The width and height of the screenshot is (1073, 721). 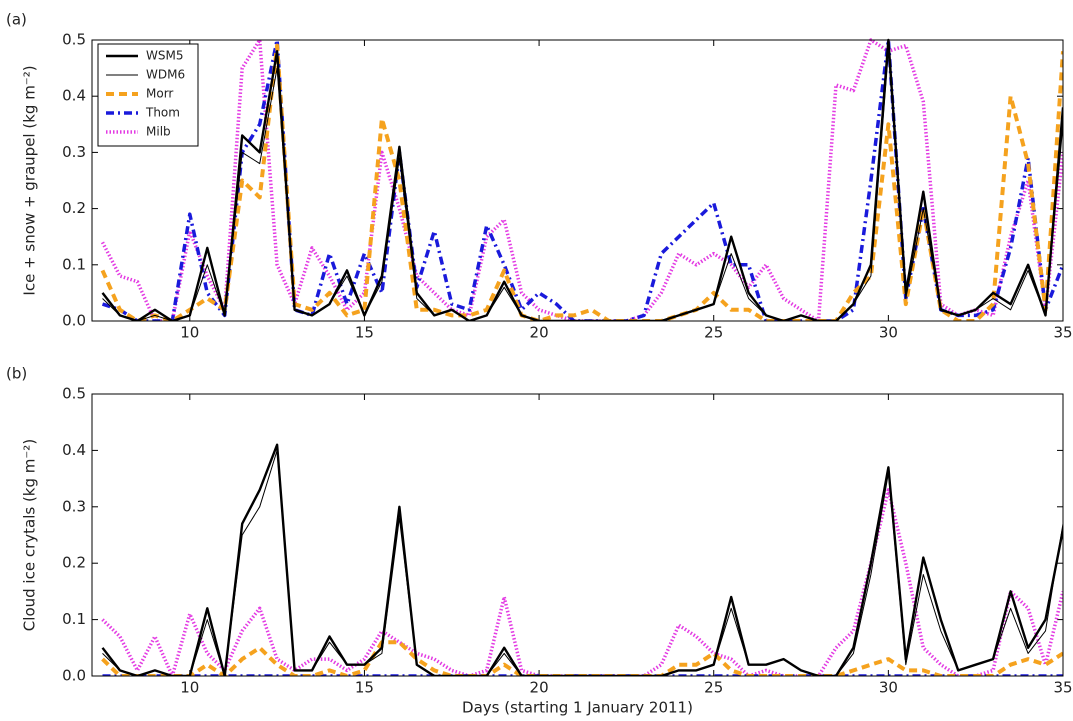 What do you see at coordinates (30, 180) in the screenshot?
I see `y-axis-label: Ice + snow + graupel (kg m⁻²)` at bounding box center [30, 180].